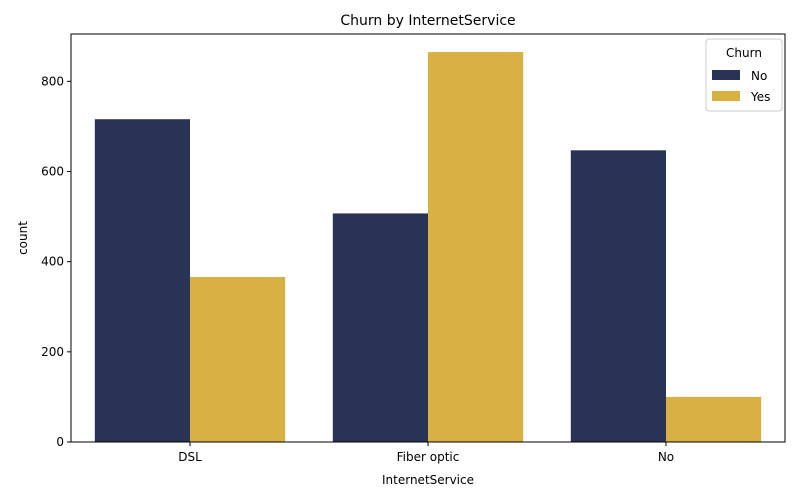 Image resolution: width=800 pixels, height=500 pixels. Describe the element at coordinates (428, 457) in the screenshot. I see `x-tick-label: Fiber optic` at that location.